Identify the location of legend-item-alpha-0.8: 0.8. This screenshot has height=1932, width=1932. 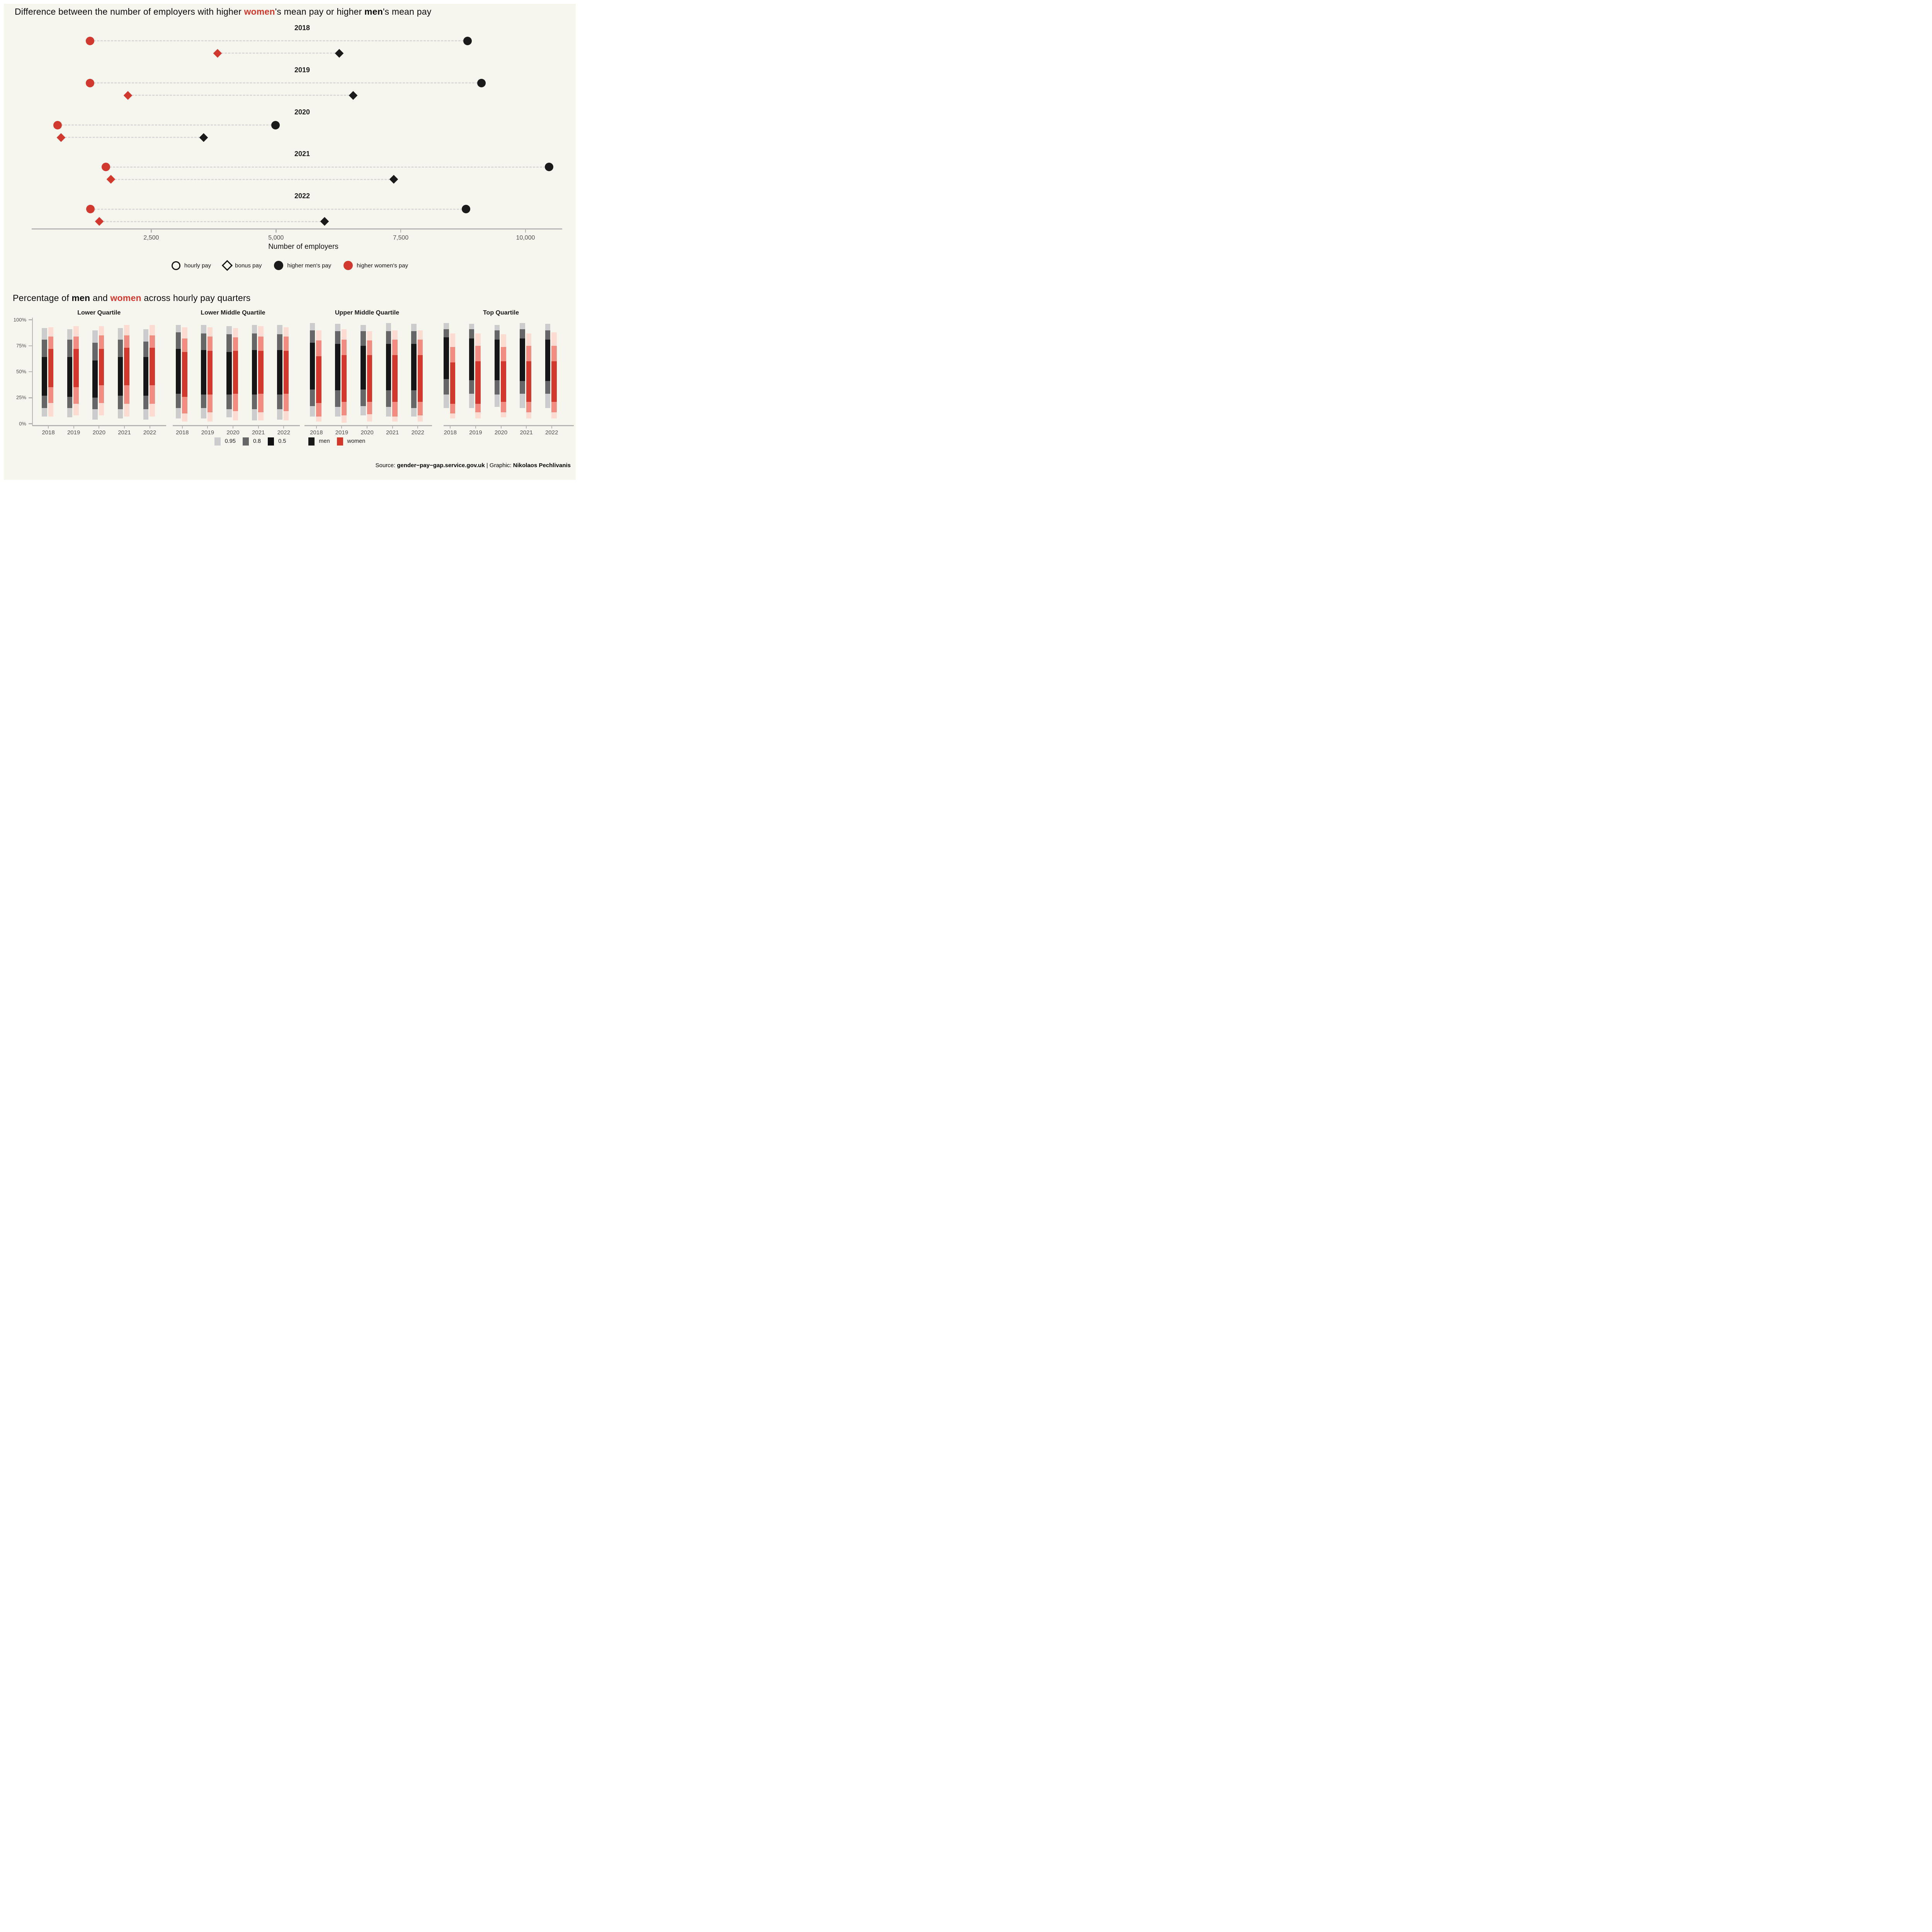
(252, 442).